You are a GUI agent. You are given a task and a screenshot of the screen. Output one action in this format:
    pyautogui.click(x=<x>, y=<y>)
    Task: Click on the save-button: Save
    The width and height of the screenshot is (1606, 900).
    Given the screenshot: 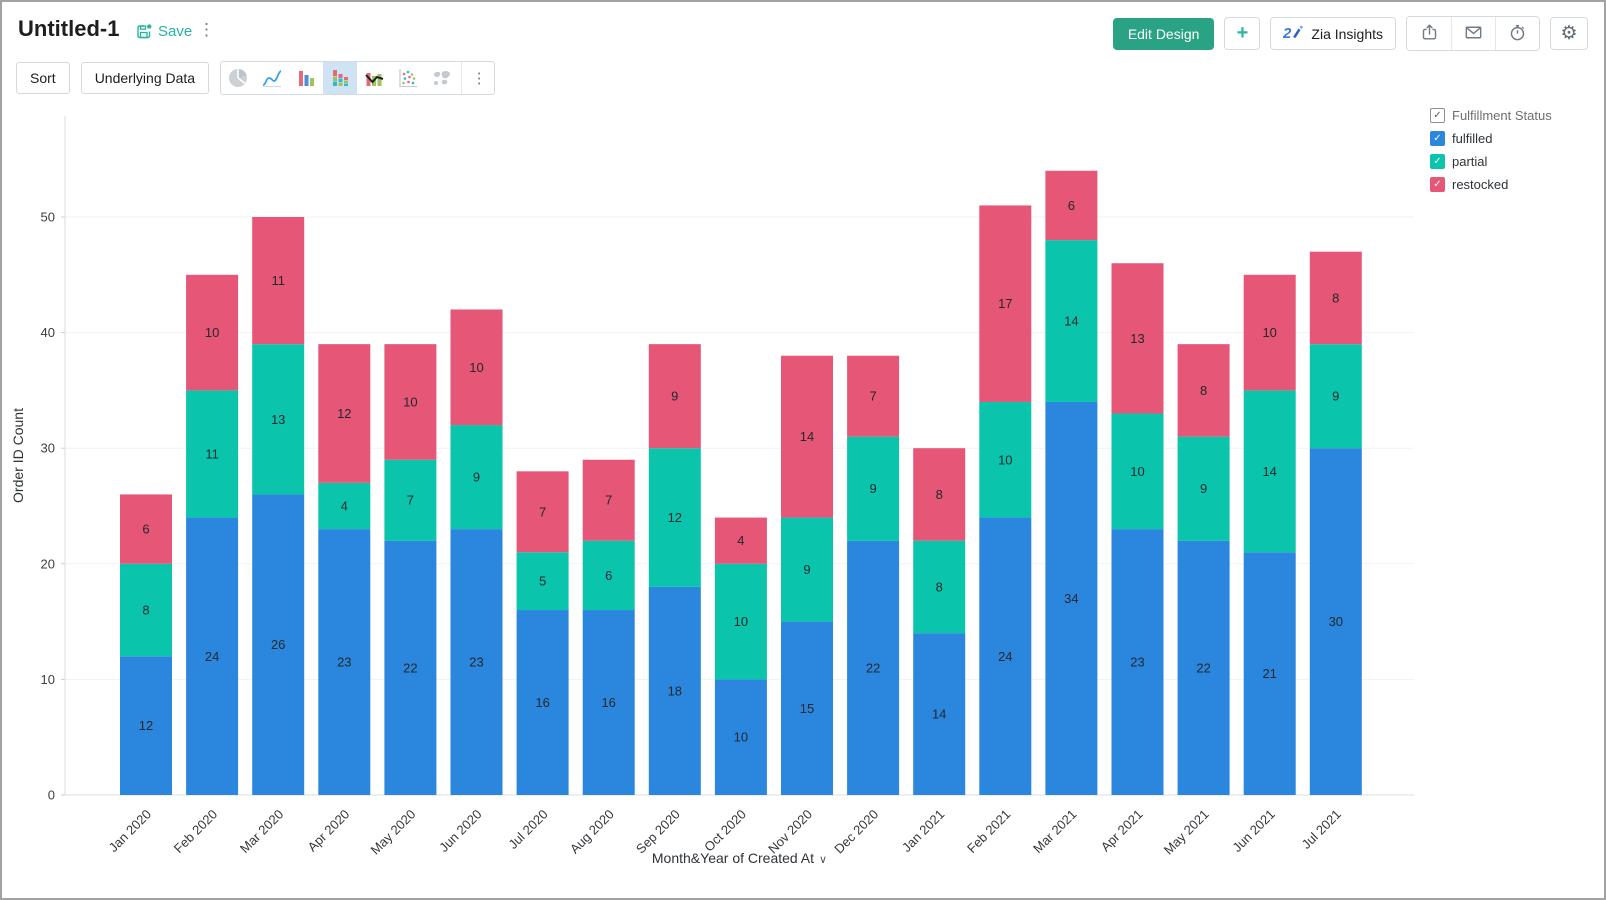 What is the action you would take?
    pyautogui.click(x=163, y=31)
    